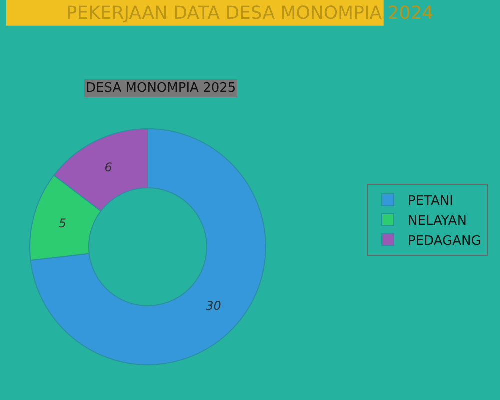 The image size is (500, 400). What do you see at coordinates (437, 221) in the screenshot?
I see `legend-label: NELAYAN` at bounding box center [437, 221].